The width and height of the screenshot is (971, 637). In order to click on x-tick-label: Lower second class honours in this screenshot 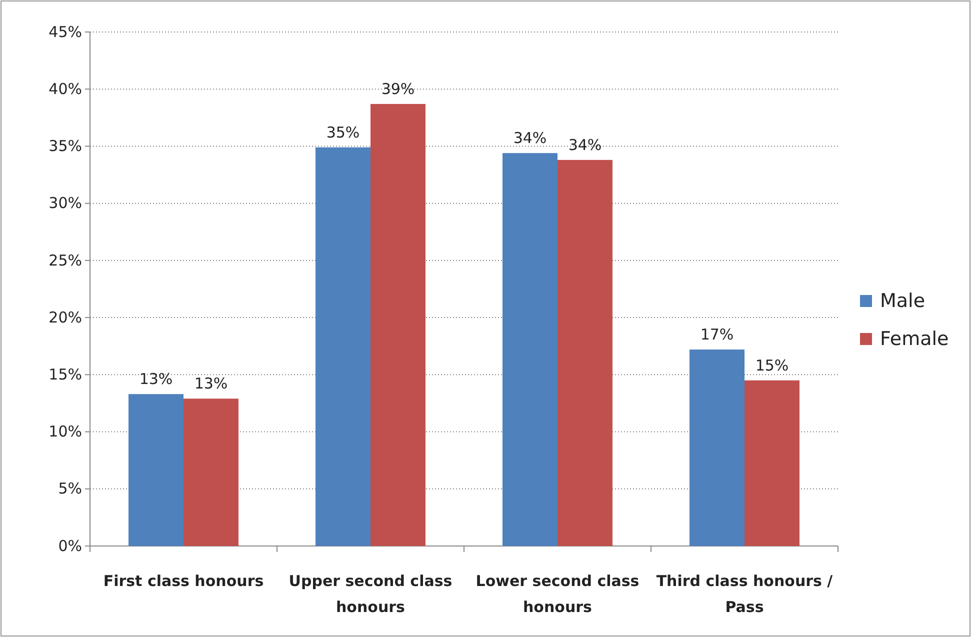, I will do `click(558, 594)`.